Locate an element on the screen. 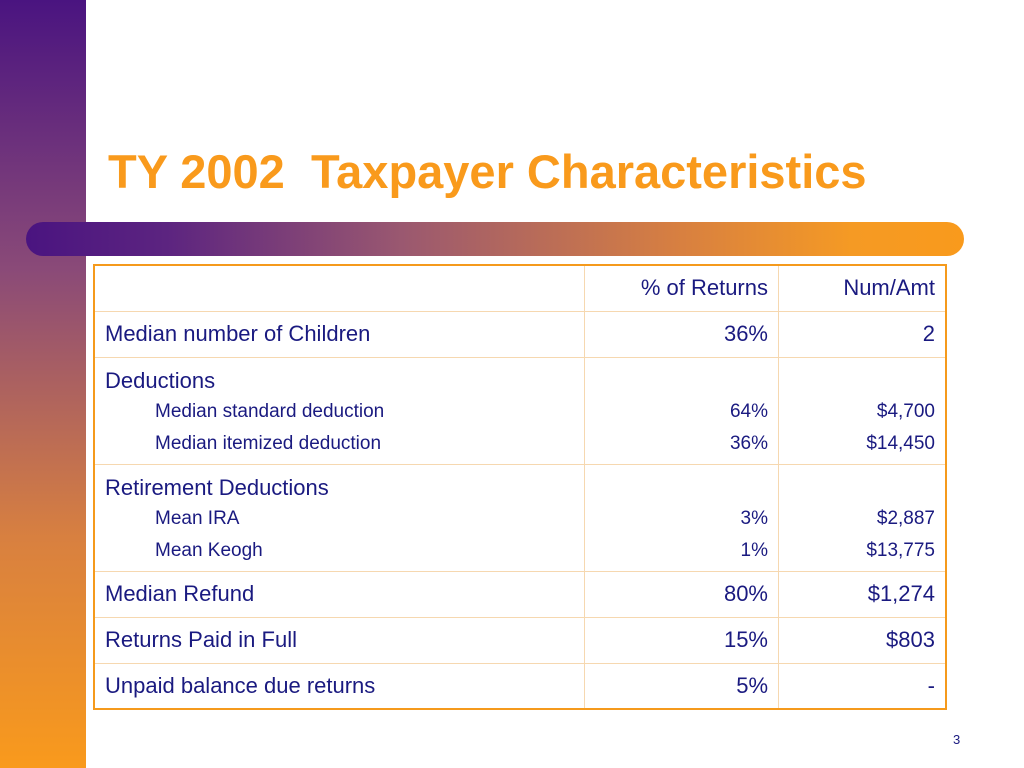 Image resolution: width=1024 pixels, height=768 pixels. table-row-unpaid: Unpaid balance due returns 5% - is located at coordinates (520, 686).